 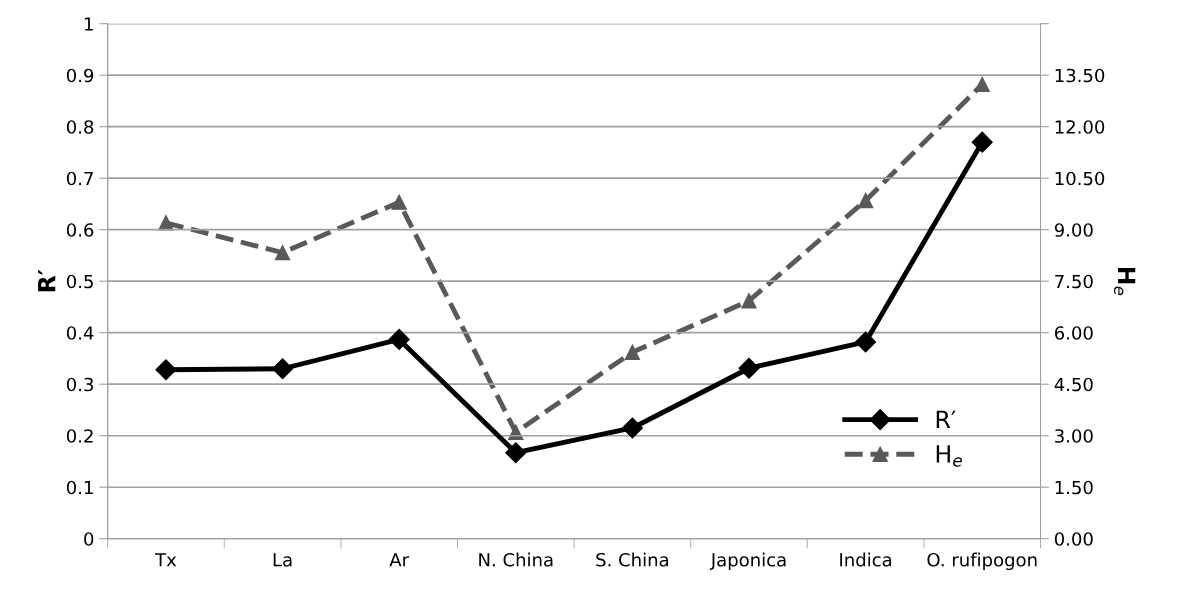 What do you see at coordinates (866, 559) in the screenshot?
I see `x-tick-label: Indica` at bounding box center [866, 559].